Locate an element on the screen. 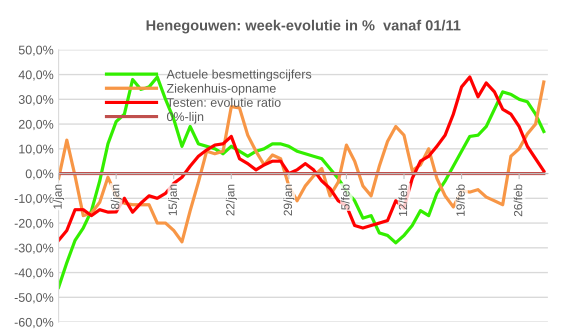 This screenshot has width=586, height=332. y-tick-label: -10,0% is located at coordinates (34, 199).